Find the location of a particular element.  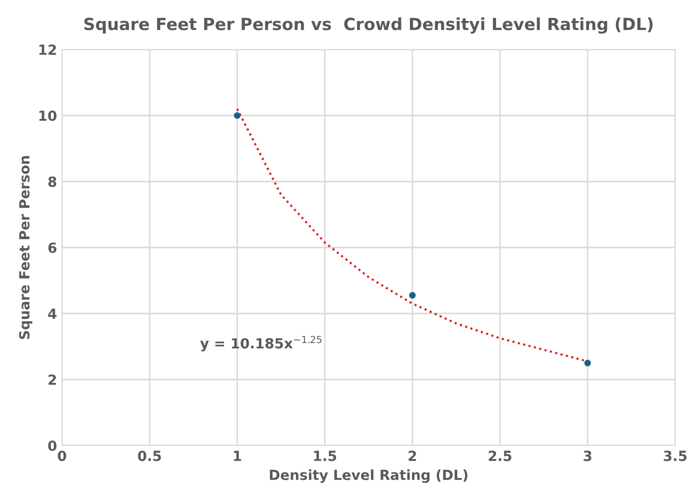

y-tick-label: 6 is located at coordinates (52, 247).